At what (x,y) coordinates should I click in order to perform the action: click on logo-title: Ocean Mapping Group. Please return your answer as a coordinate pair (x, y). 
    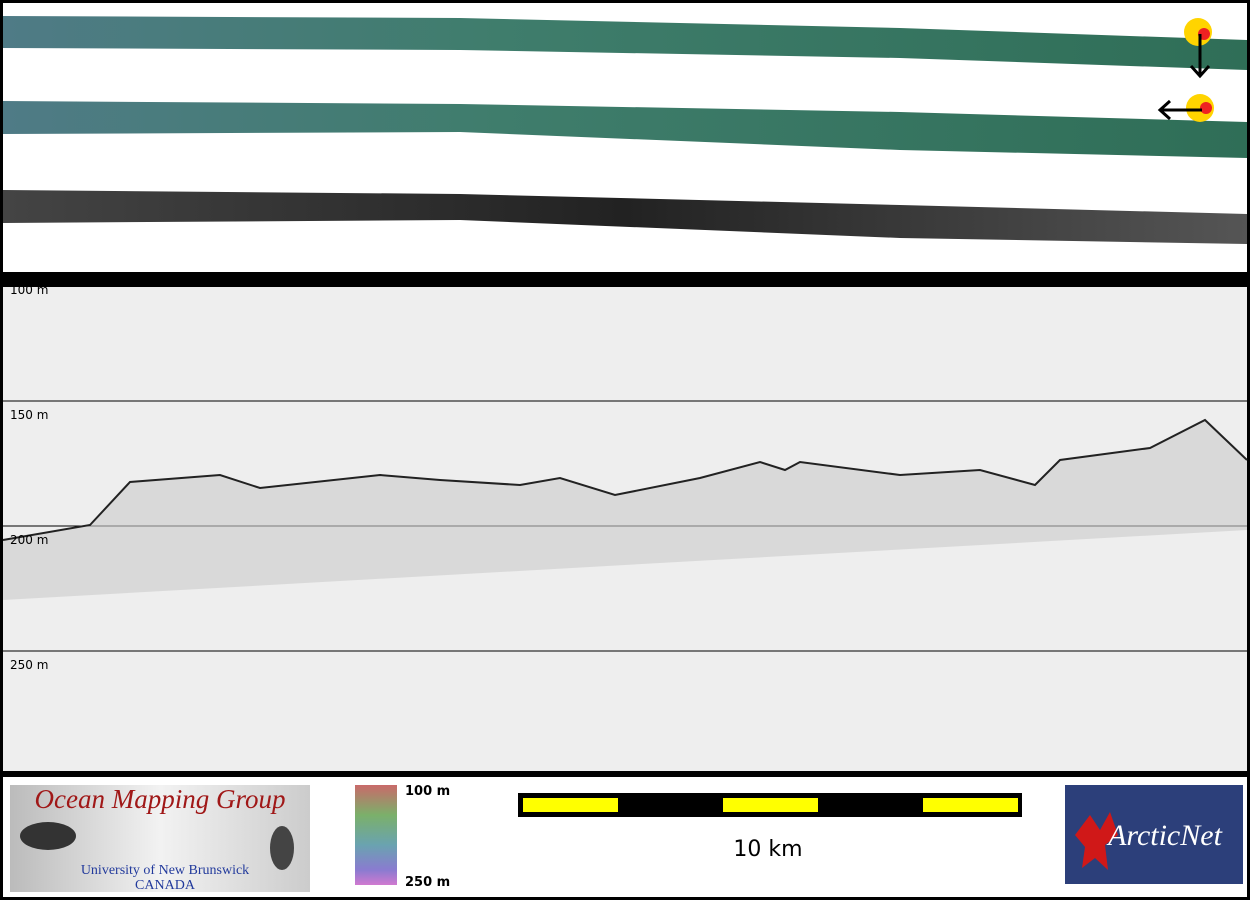
    Looking at the image, I should click on (160, 799).